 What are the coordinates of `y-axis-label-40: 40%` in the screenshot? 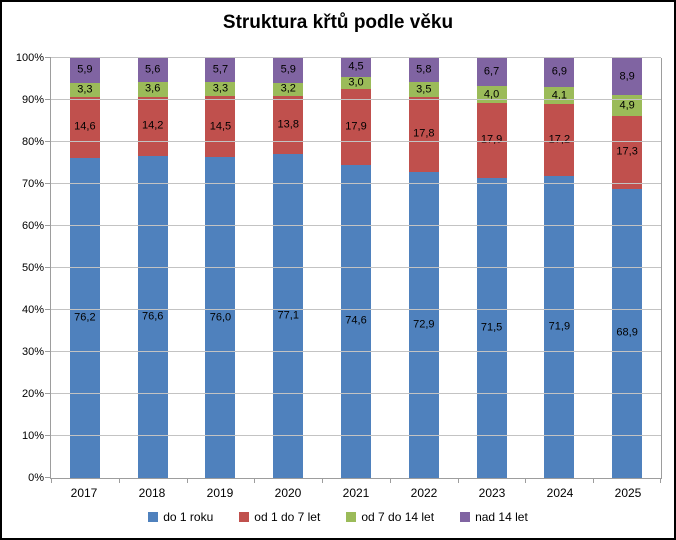 It's located at (32, 310).